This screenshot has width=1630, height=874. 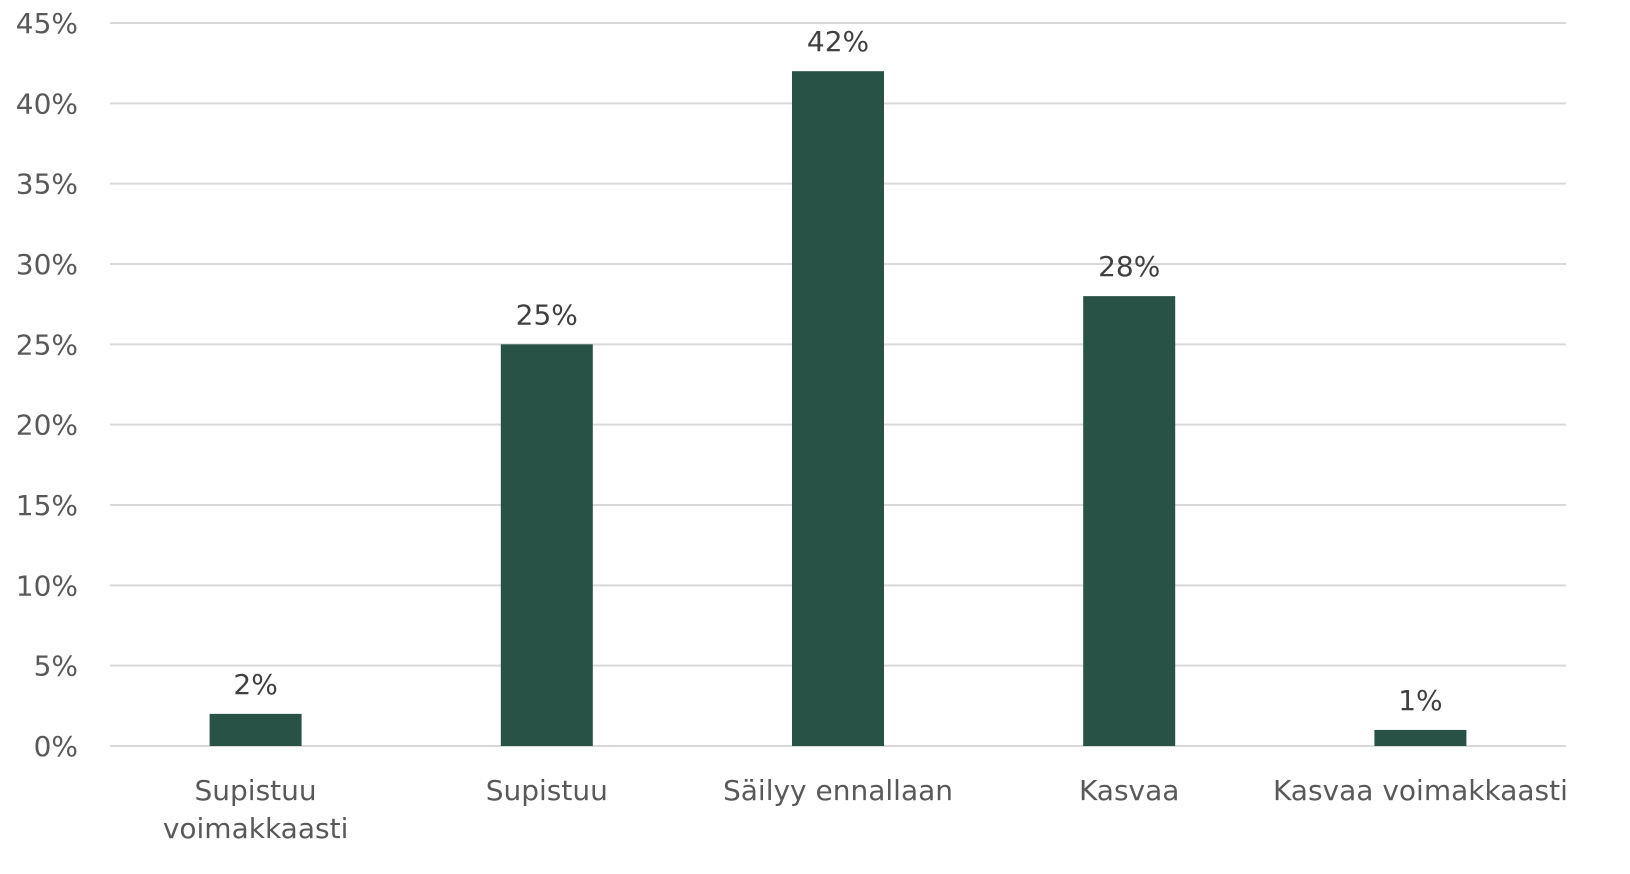 What do you see at coordinates (47, 505) in the screenshot?
I see `y-tick-label: 15%` at bounding box center [47, 505].